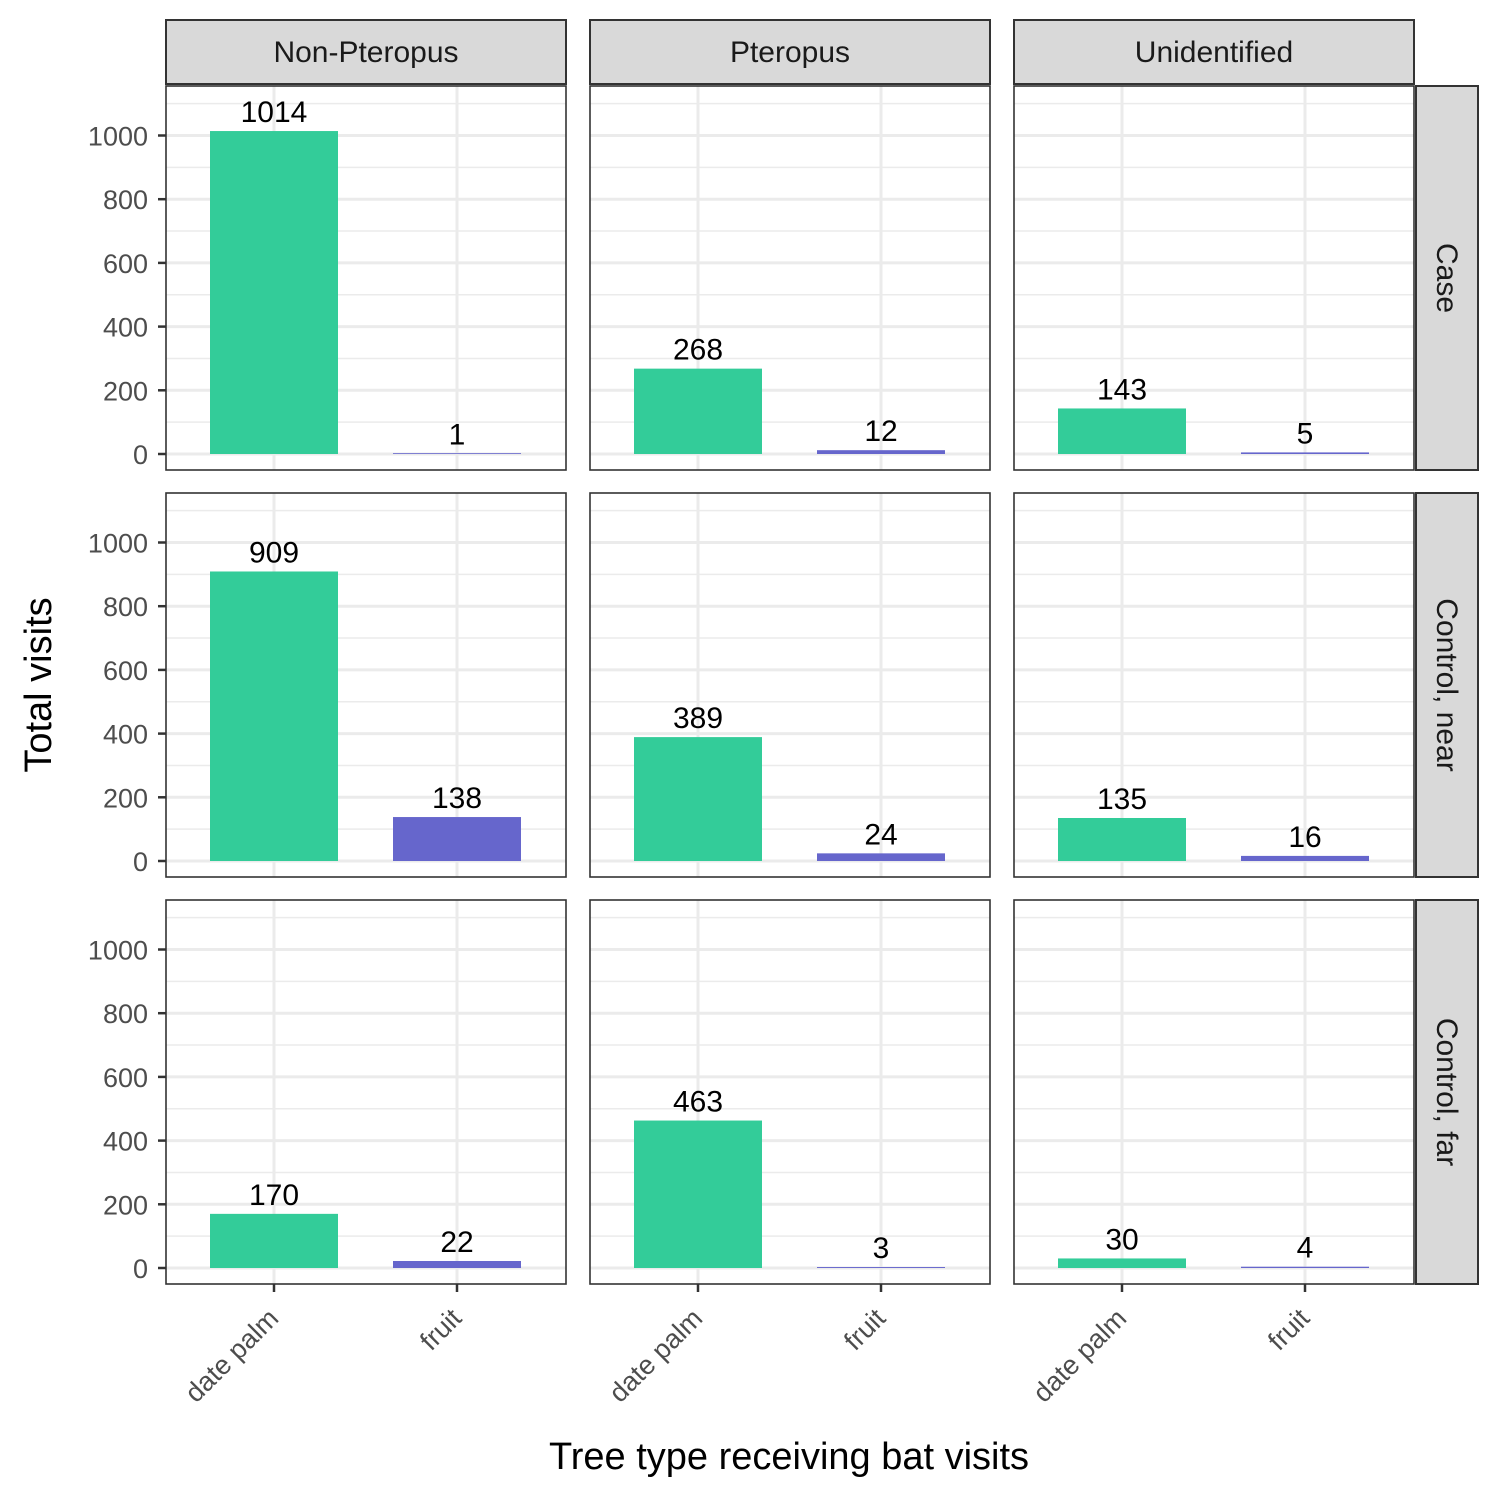 This screenshot has height=1500, width=1500. Describe the element at coordinates (880, 431) in the screenshot. I see `bar-value-label: 12` at that location.